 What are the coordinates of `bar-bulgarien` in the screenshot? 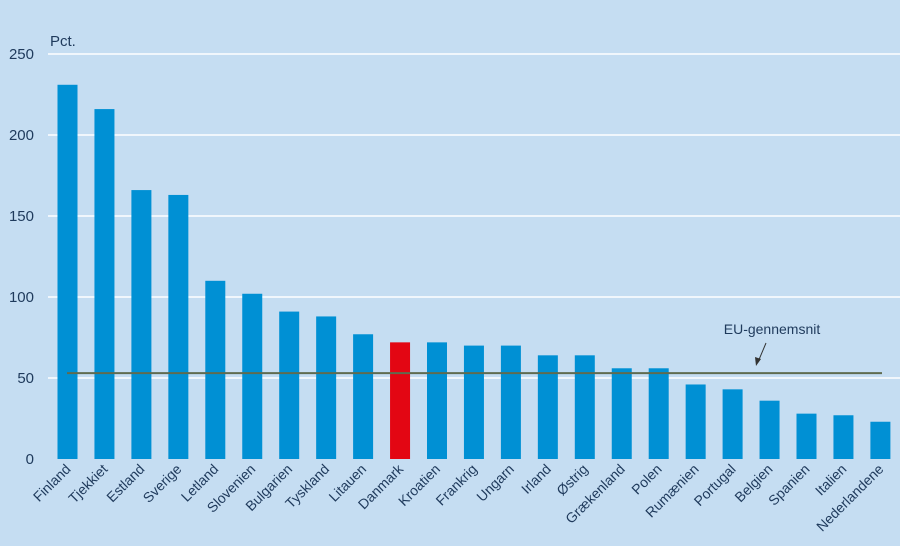 It's located at (289, 385).